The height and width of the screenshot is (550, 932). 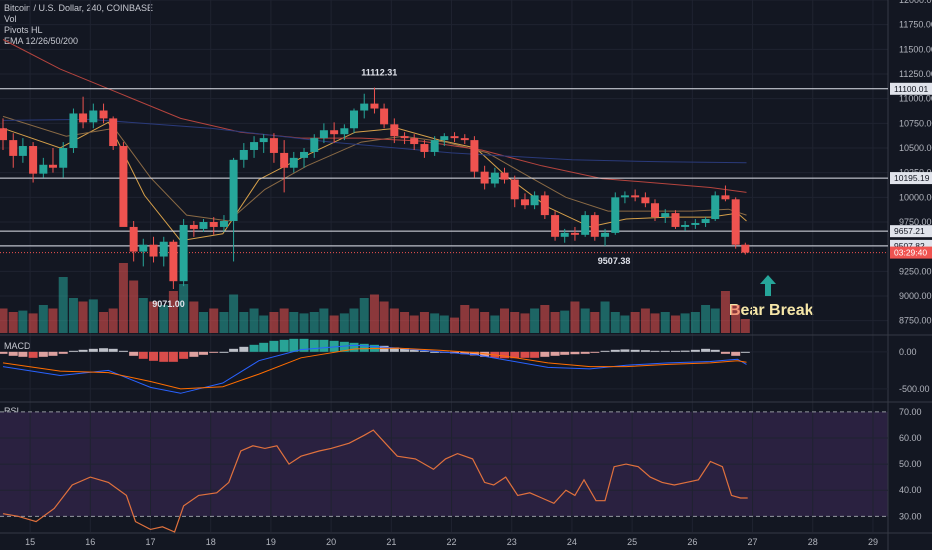 I want to click on x-tick-label: 21, so click(x=391, y=542).